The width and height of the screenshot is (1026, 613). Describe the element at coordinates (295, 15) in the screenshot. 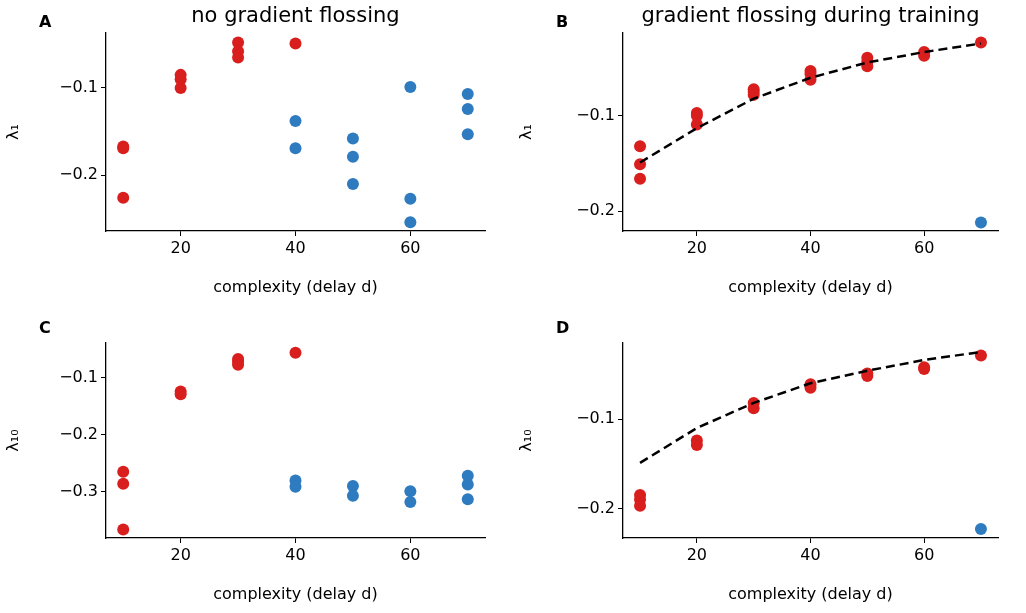

I see `chart-title: no gradient flossing` at that location.